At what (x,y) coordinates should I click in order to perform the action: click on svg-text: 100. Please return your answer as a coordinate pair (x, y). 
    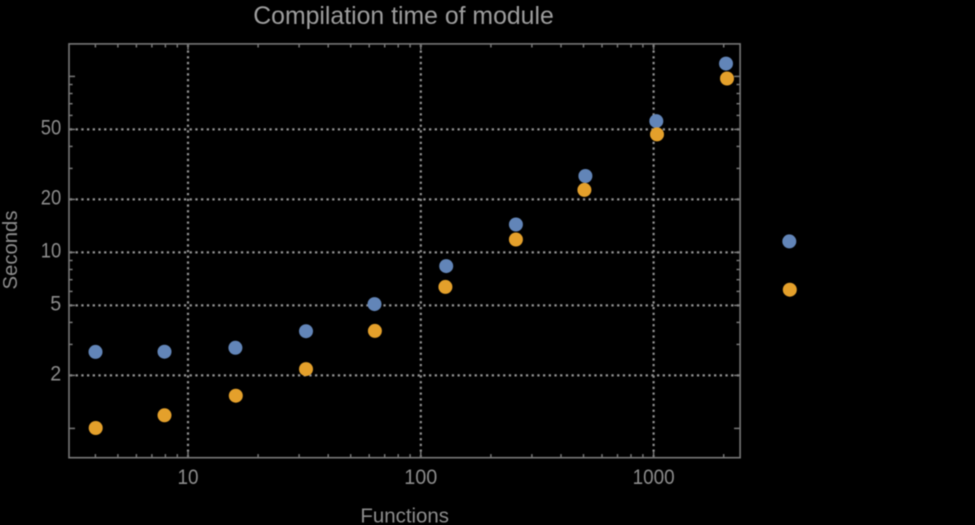
    Looking at the image, I should click on (420, 477).